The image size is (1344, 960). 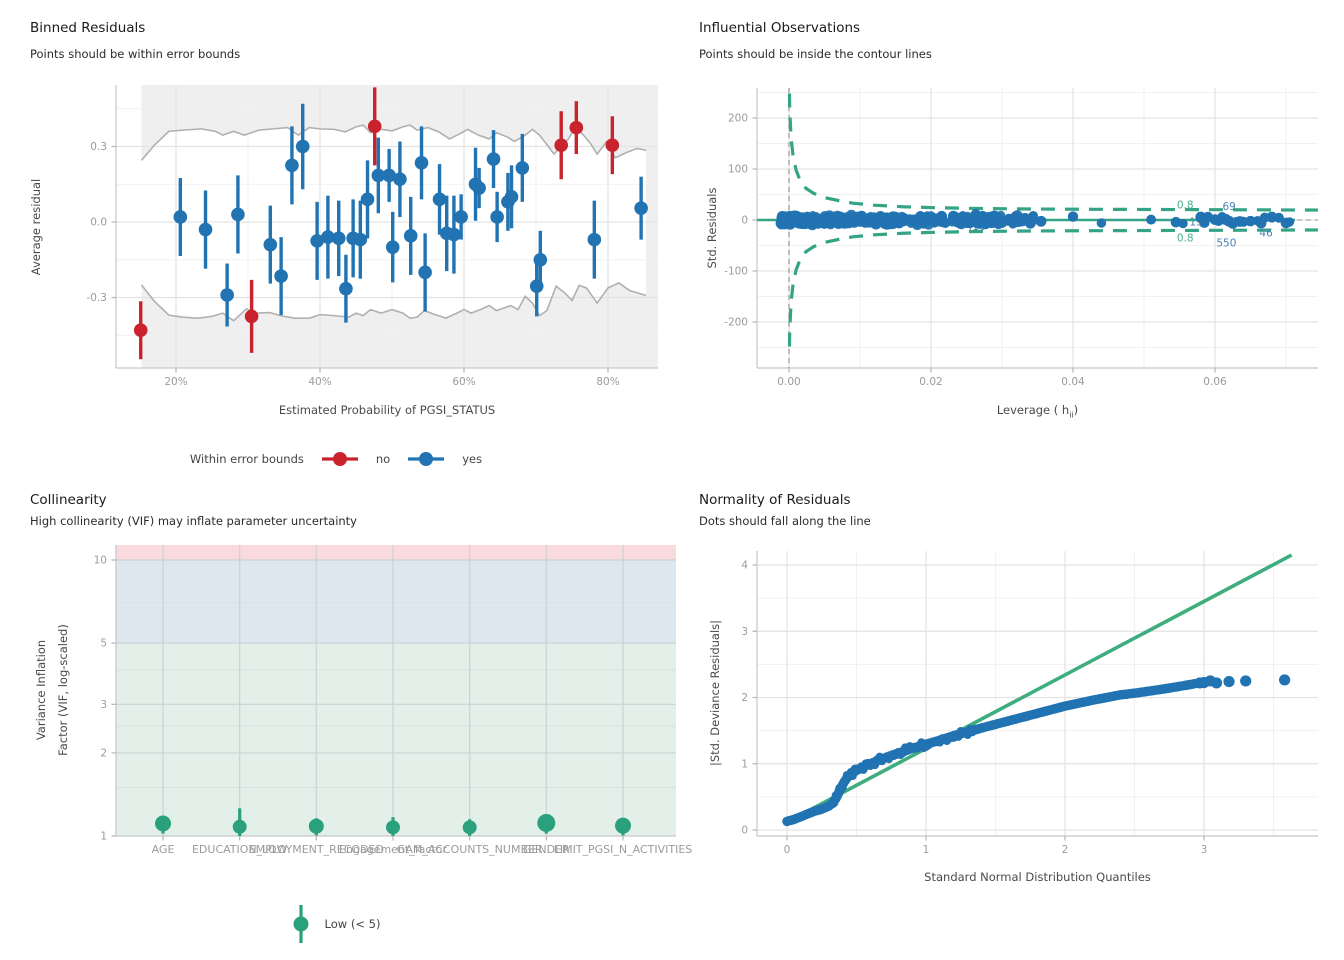 I want to click on influential-x-axis-title: Leverage ( hii), so click(x=1037, y=411).